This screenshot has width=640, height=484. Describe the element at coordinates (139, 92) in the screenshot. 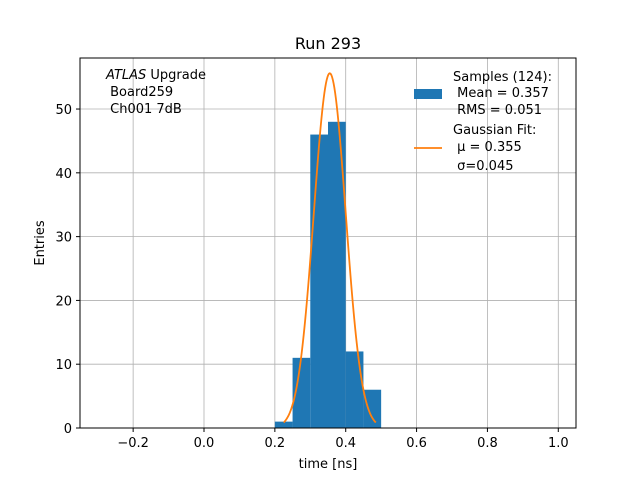

I see `annotation-line-2: Board259` at that location.